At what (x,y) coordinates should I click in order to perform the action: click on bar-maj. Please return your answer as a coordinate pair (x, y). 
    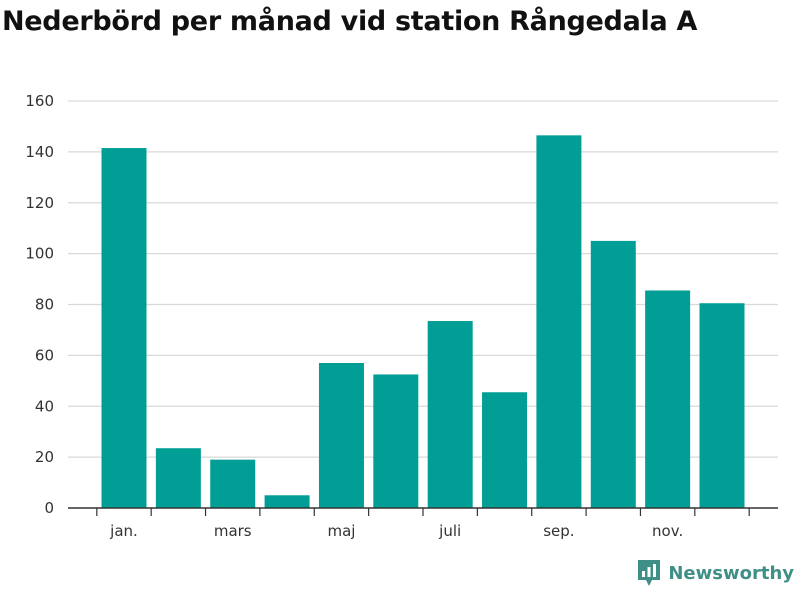
    Looking at the image, I should click on (341, 435).